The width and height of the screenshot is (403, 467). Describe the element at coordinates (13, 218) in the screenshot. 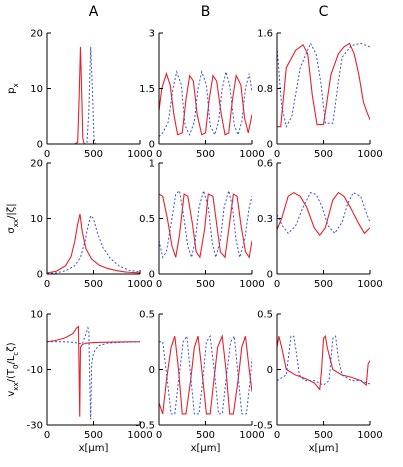

I see `row-1-ylabel: σxx/|ζ|` at that location.